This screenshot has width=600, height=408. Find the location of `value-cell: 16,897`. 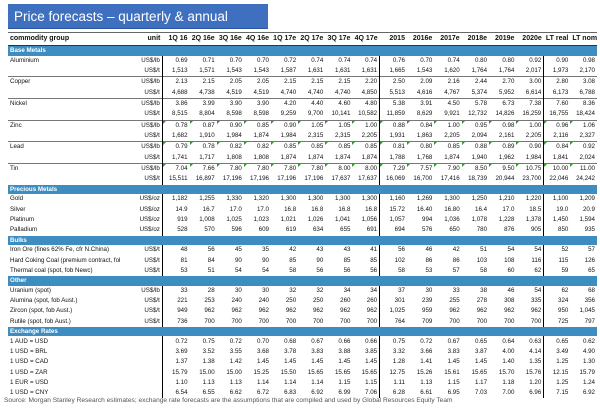

value-cell: 16,897 is located at coordinates (205, 179).